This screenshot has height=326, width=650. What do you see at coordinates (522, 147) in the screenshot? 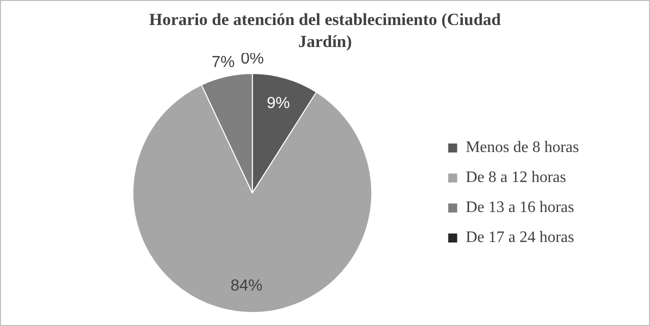
I see `legend-label: Menos de 8 horas` at bounding box center [522, 147].